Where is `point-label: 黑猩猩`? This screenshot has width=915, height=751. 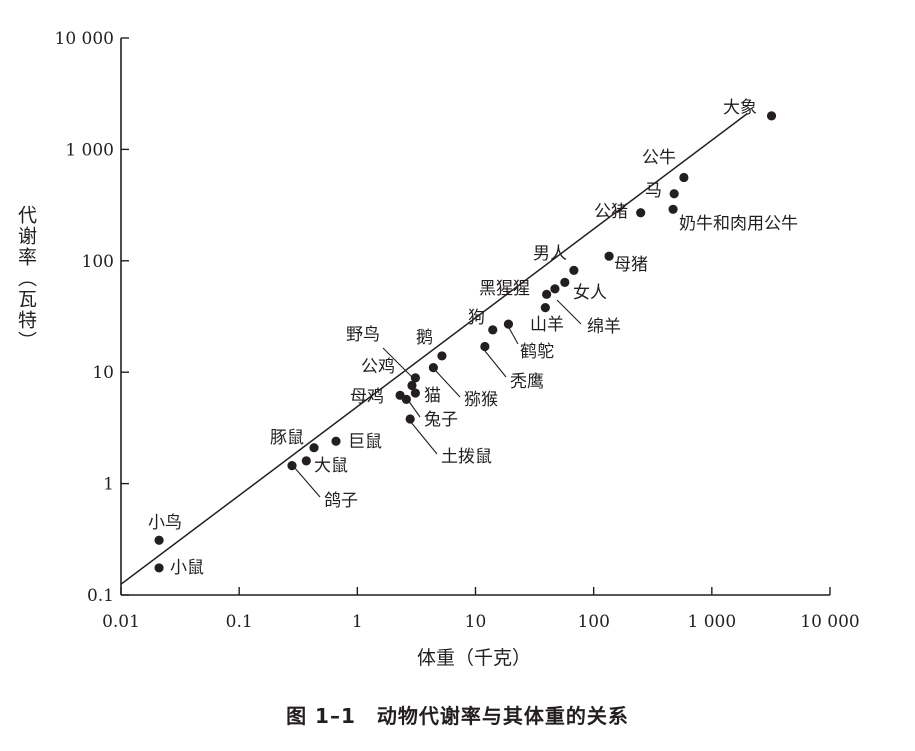 point-label: 黑猩猩 is located at coordinates (504, 289).